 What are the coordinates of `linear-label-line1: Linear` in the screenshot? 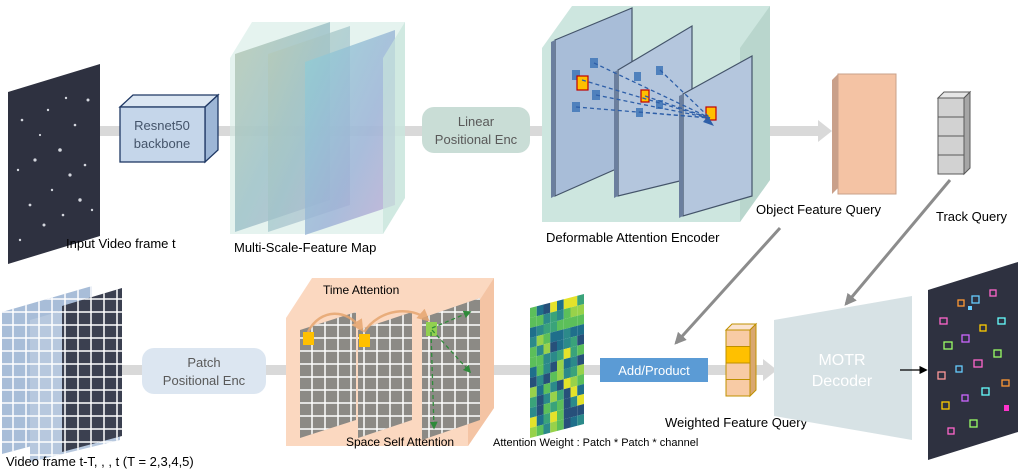 It's located at (476, 121).